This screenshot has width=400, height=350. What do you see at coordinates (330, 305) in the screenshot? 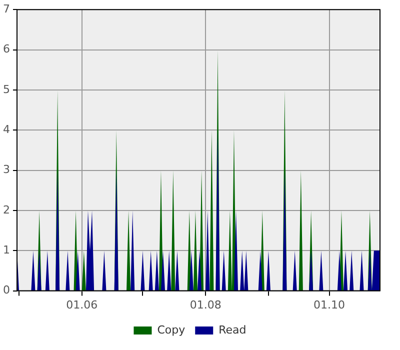
I see `x-tick-label: 01.10` at bounding box center [330, 305].